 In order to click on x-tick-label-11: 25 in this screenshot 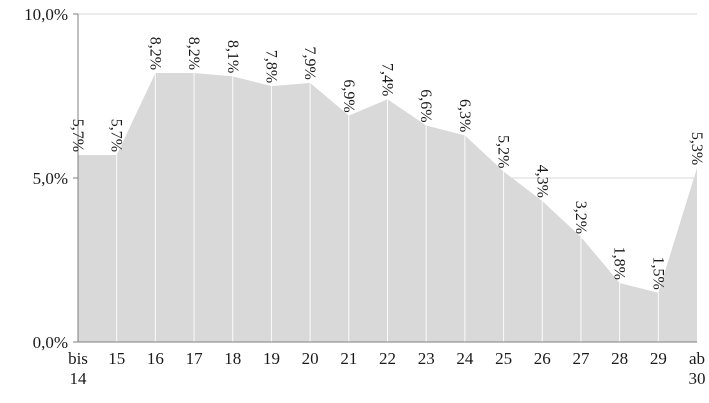, I will do `click(503, 358)`.